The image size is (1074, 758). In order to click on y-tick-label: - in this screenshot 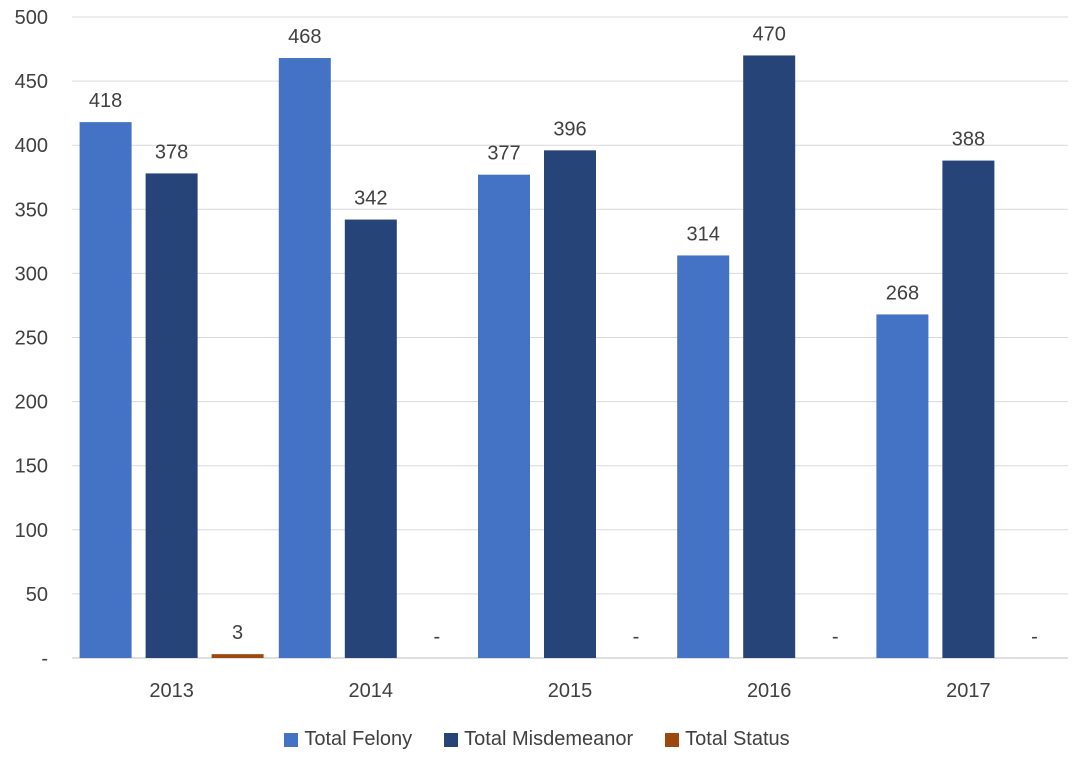, I will do `click(44, 659)`.